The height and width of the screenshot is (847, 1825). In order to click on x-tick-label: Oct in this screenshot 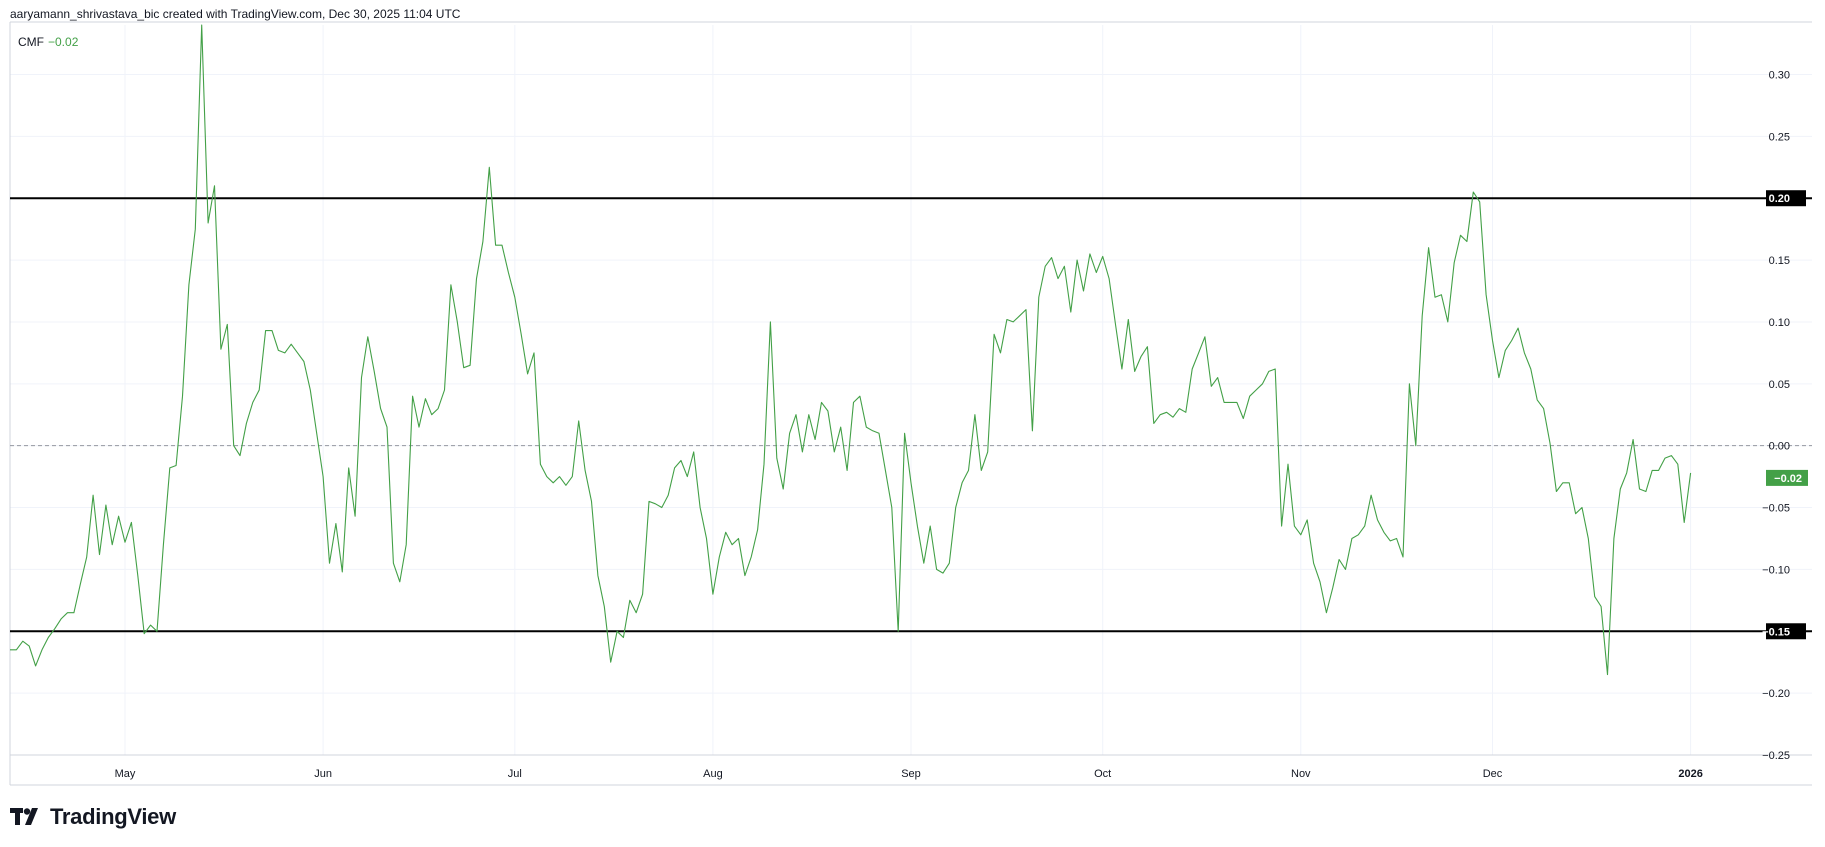, I will do `click(1102, 774)`.